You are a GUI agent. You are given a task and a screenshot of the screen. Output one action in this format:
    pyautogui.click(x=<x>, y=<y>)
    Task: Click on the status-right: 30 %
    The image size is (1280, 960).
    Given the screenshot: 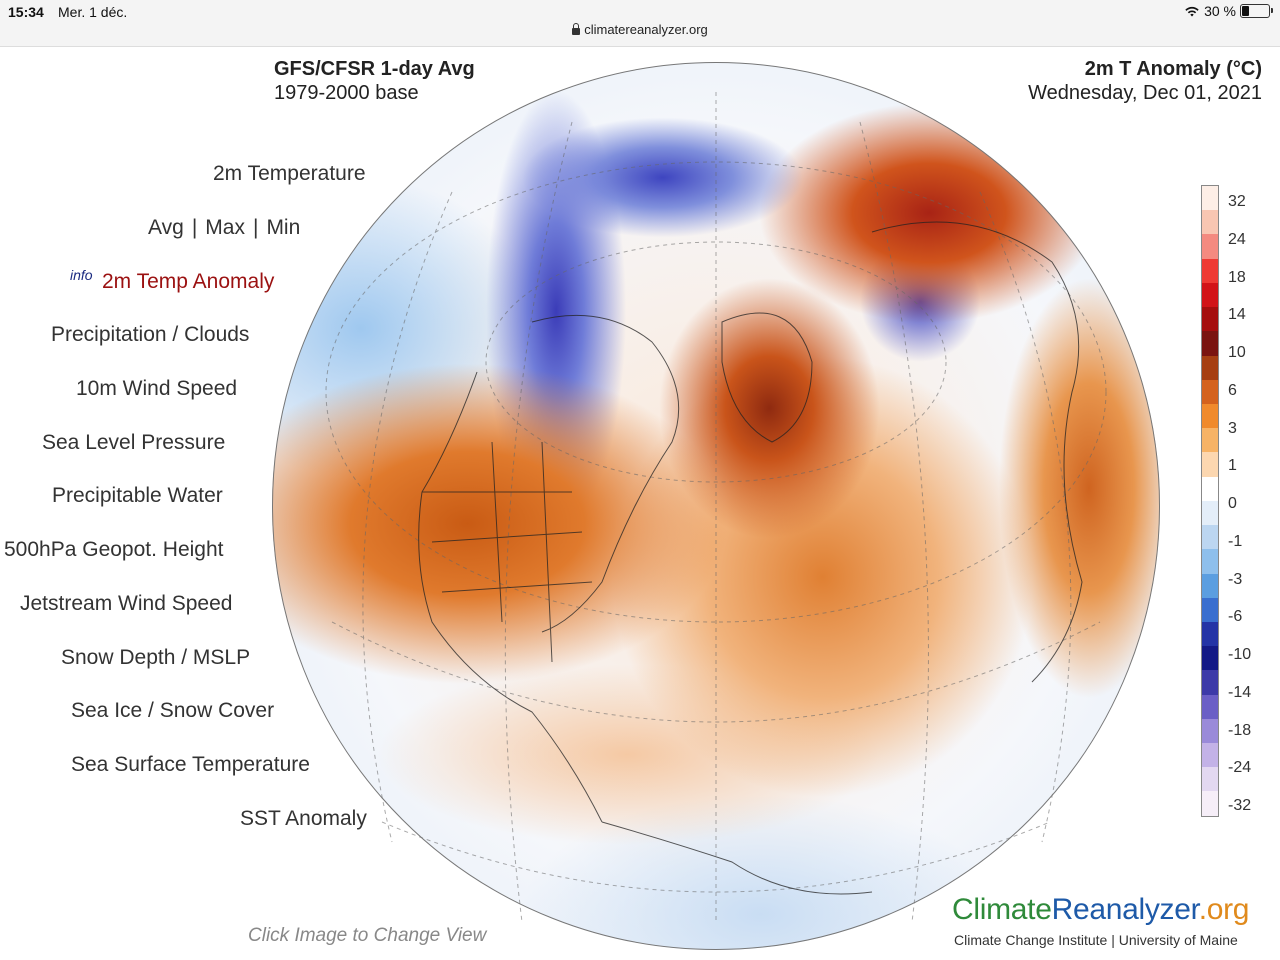 What is the action you would take?
    pyautogui.click(x=1228, y=11)
    